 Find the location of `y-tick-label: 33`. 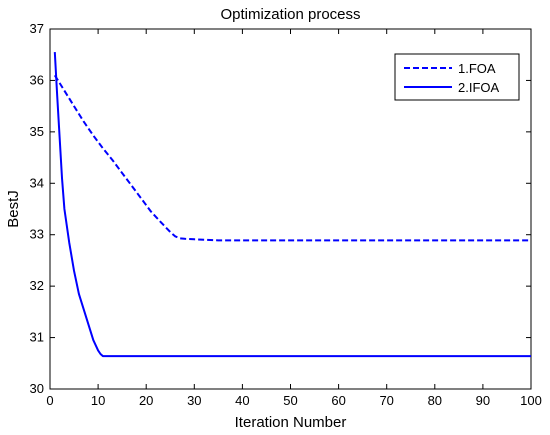

y-tick-label: 33 is located at coordinates (37, 234).